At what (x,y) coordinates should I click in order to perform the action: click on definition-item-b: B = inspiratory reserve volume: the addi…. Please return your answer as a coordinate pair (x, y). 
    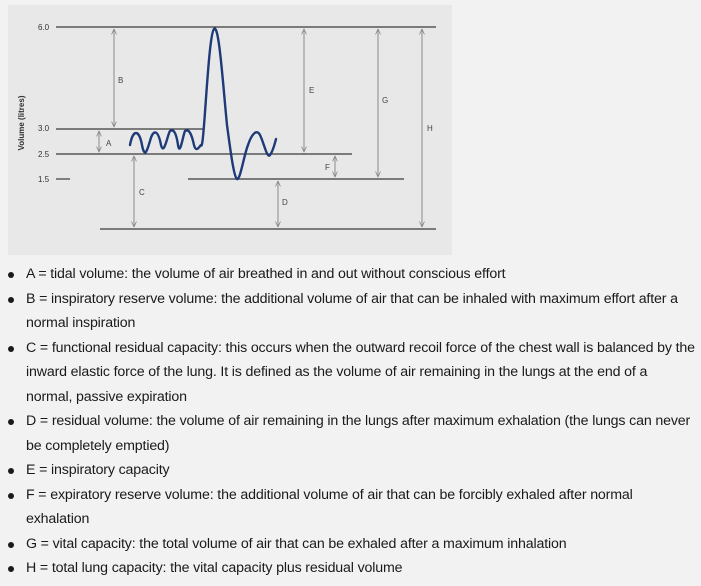
    Looking at the image, I should click on (350, 311).